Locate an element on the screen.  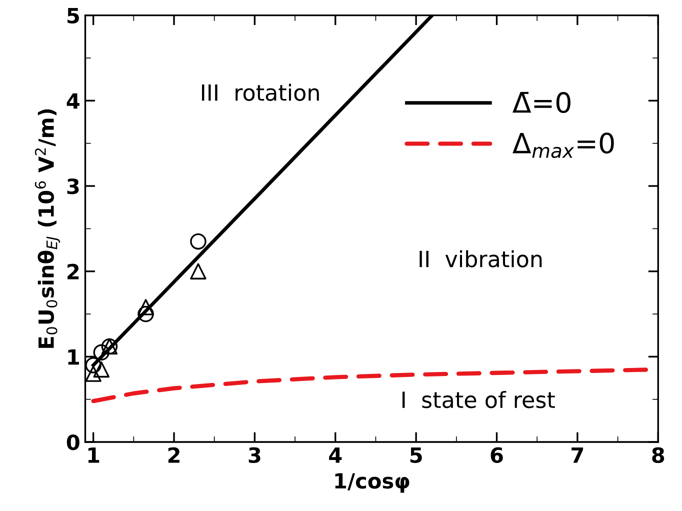
annotation: III rotation is located at coordinates (260, 92).